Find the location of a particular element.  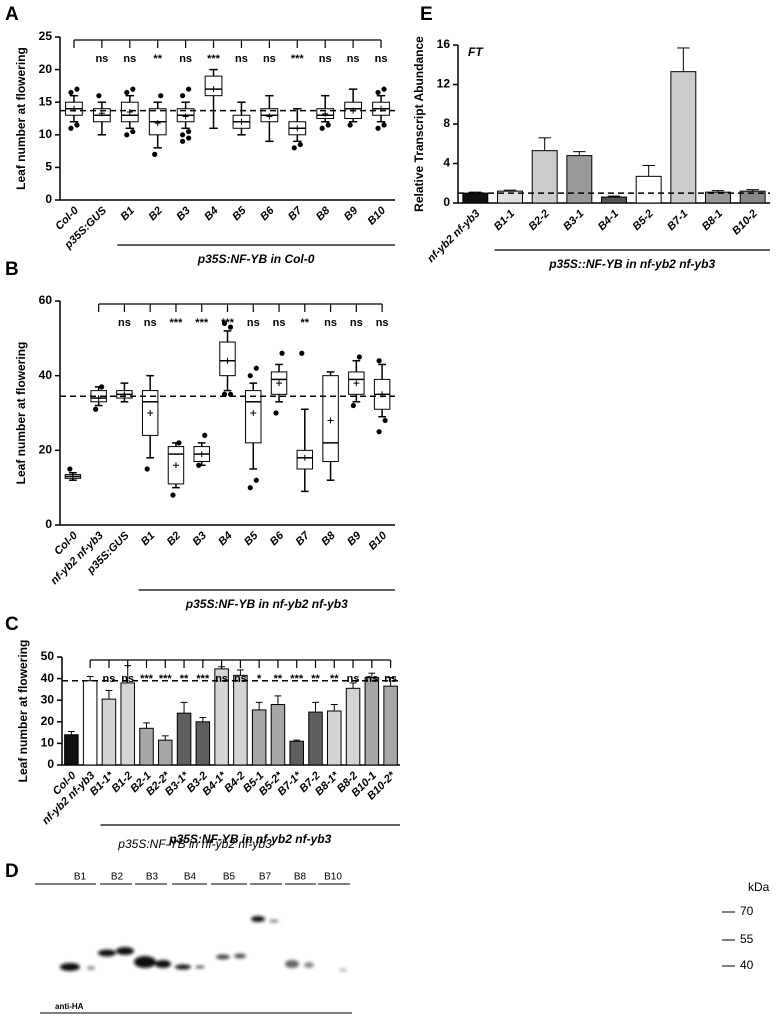

x-tick-label: B3-1 is located at coordinates (573, 220).